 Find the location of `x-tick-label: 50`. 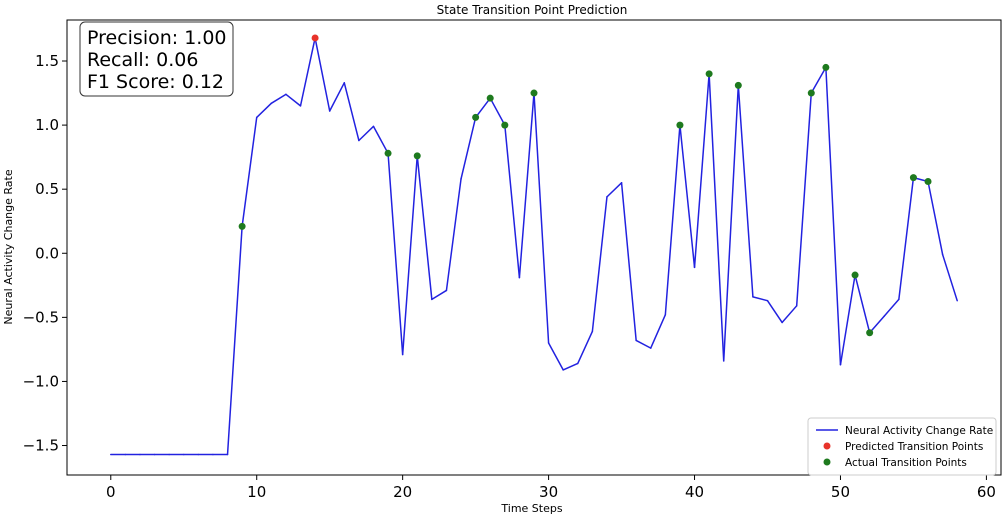

x-tick-label: 50 is located at coordinates (840, 492).